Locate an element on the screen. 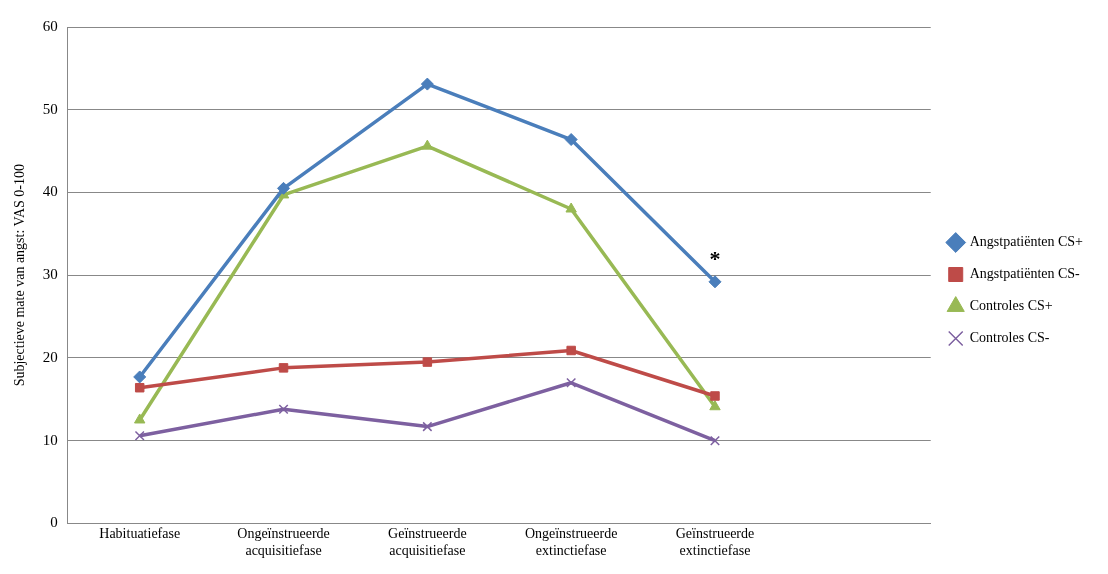  annotation: * is located at coordinates (715, 258).